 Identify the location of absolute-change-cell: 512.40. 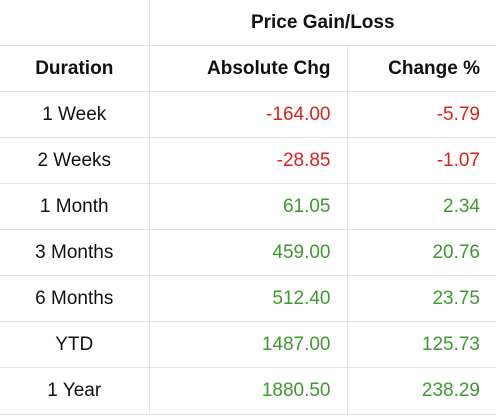
(248, 298).